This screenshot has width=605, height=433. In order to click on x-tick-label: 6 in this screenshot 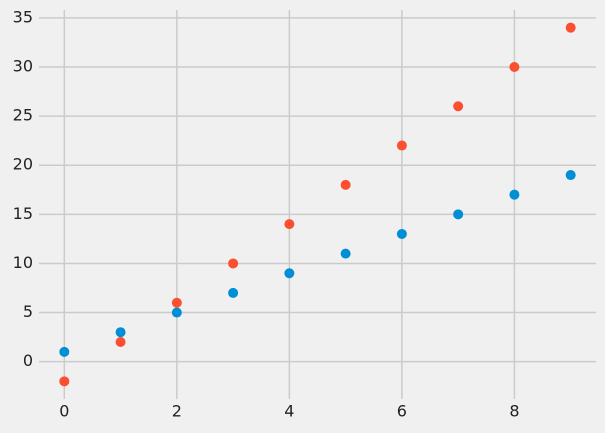, I will do `click(402, 411)`.